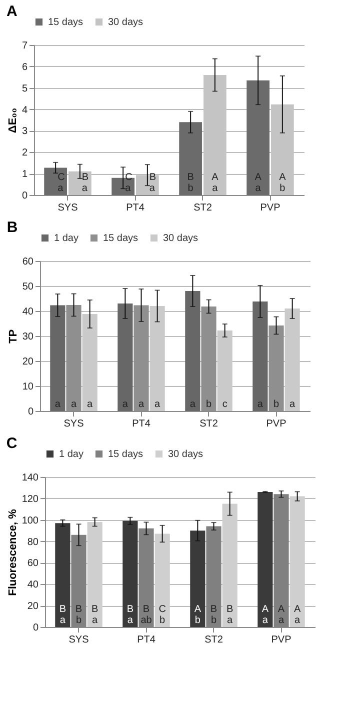 The width and height of the screenshot is (343, 727). I want to click on y-axis-title: Fluorescence, %, so click(12, 552).